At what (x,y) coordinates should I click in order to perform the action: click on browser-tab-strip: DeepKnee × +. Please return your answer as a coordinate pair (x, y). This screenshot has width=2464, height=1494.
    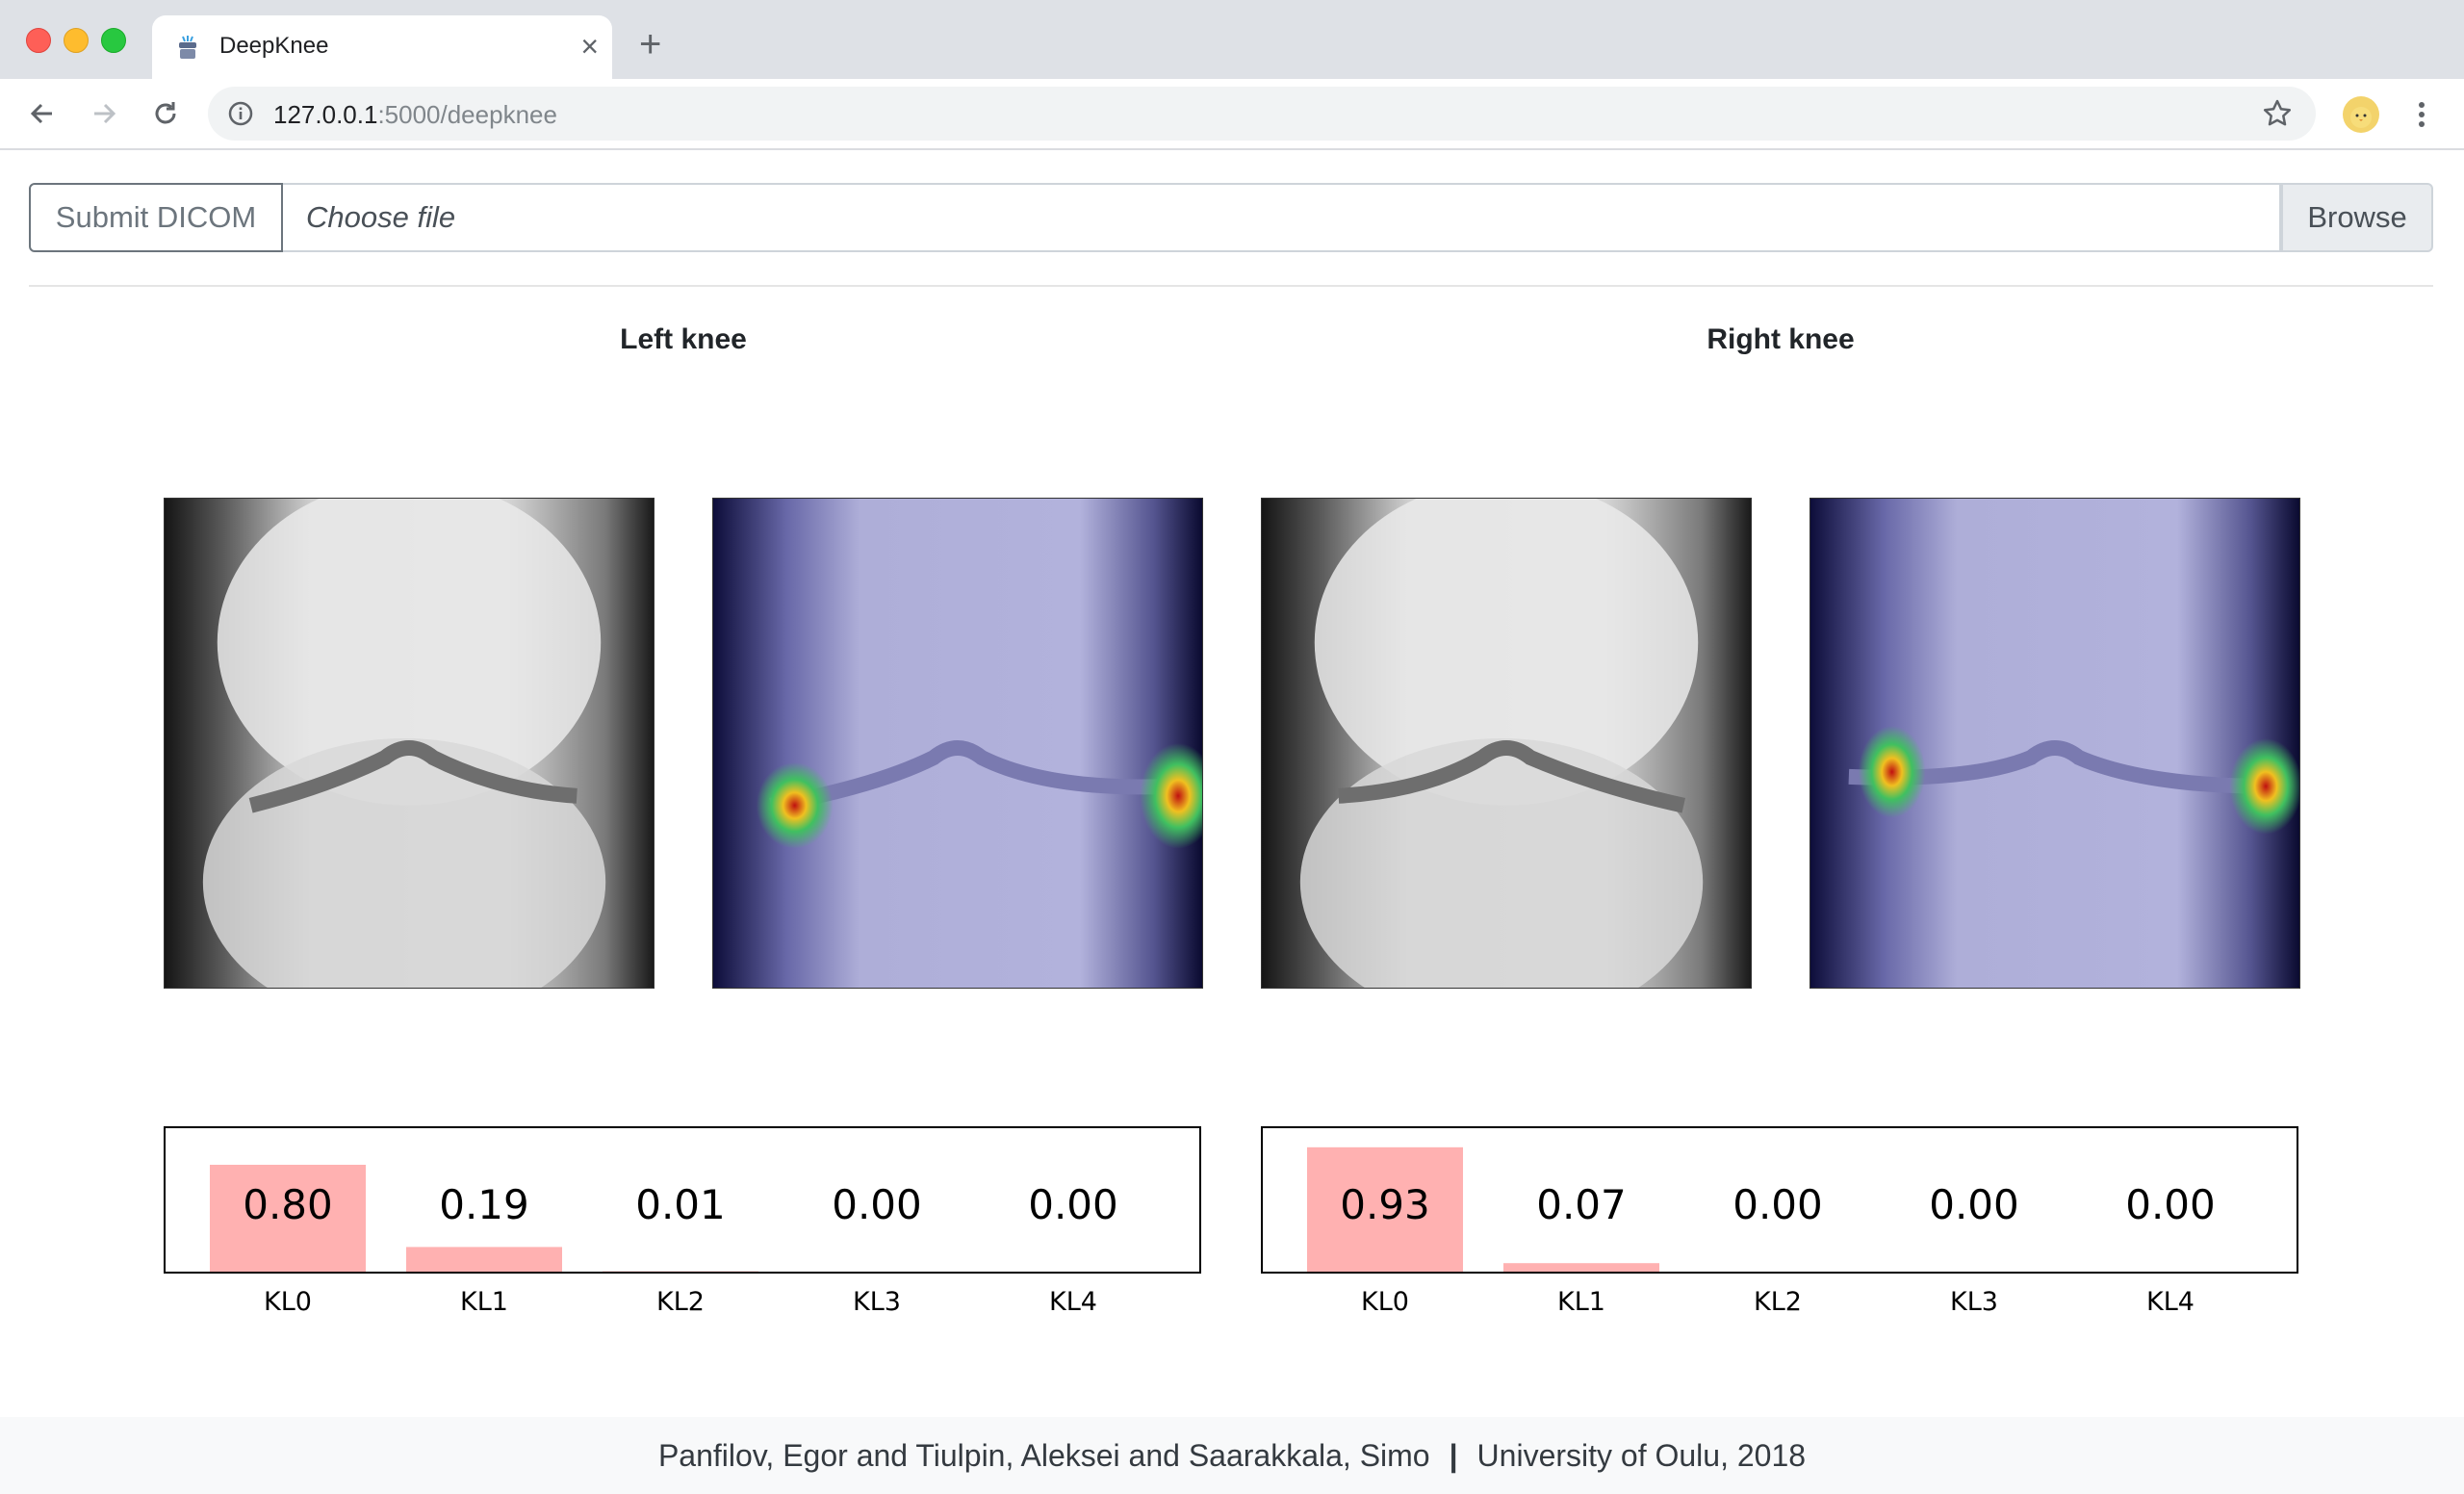
    Looking at the image, I should click on (1232, 39).